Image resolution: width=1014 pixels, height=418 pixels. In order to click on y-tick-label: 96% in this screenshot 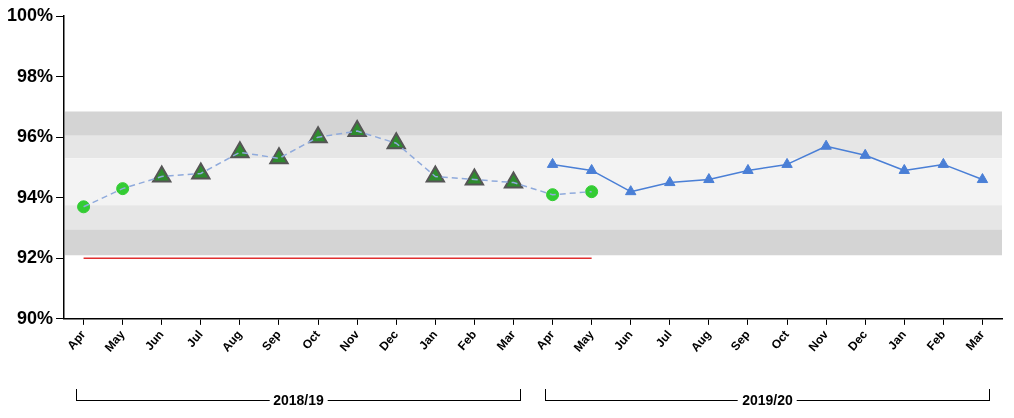, I will do `click(35, 136)`.